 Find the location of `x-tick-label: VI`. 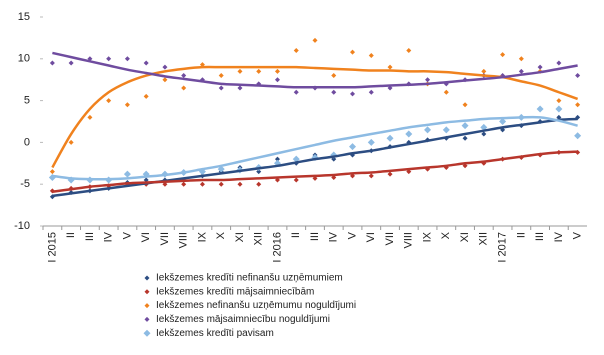

x-tick-label: VI is located at coordinates (146, 237).